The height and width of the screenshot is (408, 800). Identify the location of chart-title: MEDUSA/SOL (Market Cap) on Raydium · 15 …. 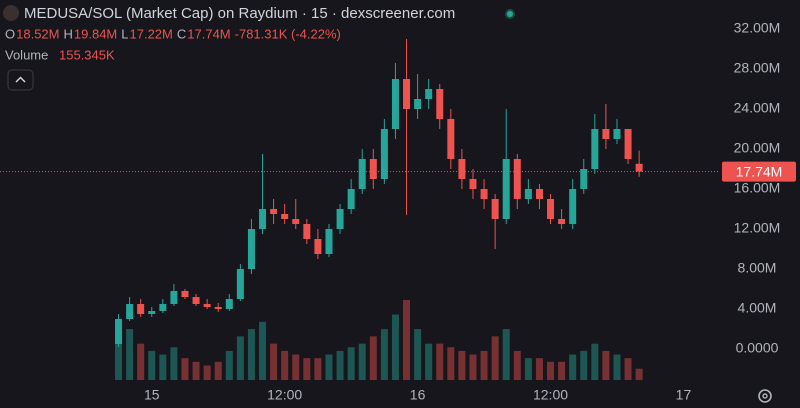
(239, 13).